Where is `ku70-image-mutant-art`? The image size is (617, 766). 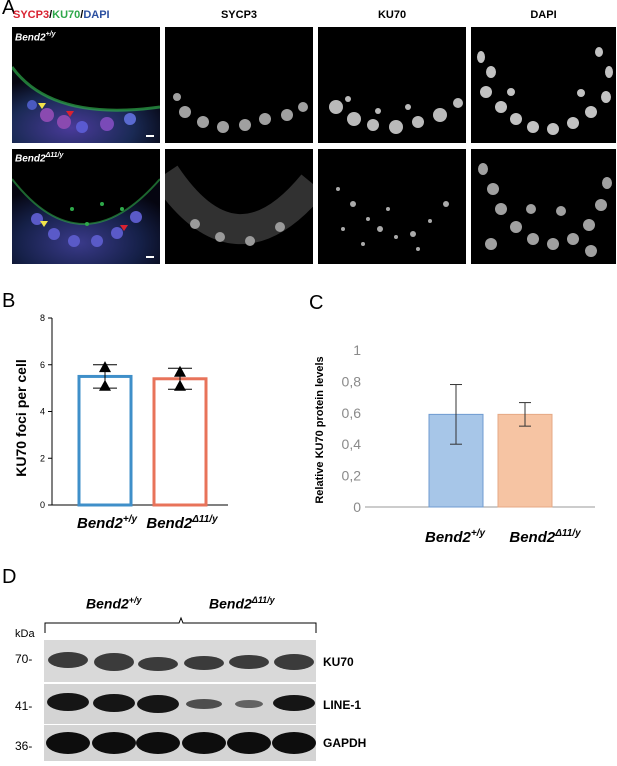
ku70-image-mutant-art is located at coordinates (392, 219).